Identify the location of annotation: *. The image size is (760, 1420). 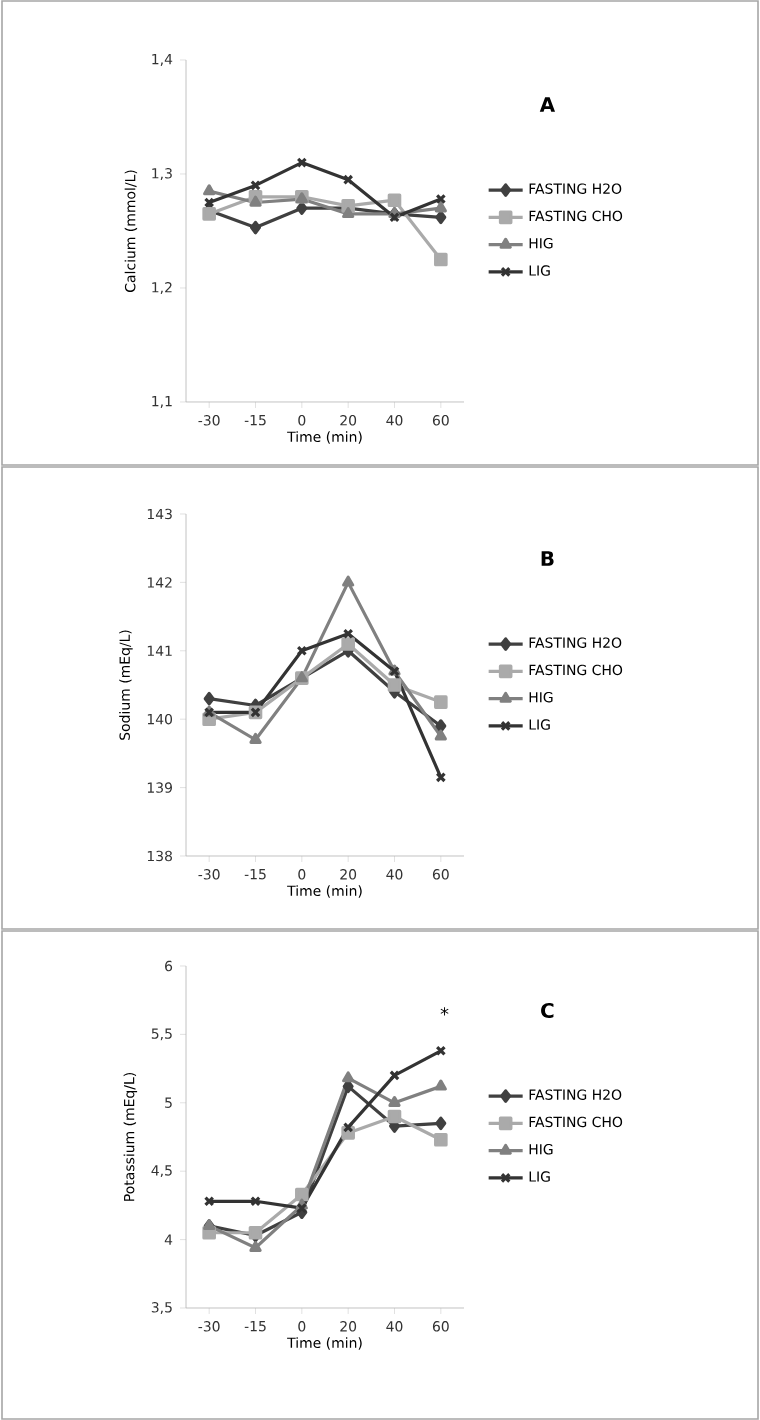
(444, 1011).